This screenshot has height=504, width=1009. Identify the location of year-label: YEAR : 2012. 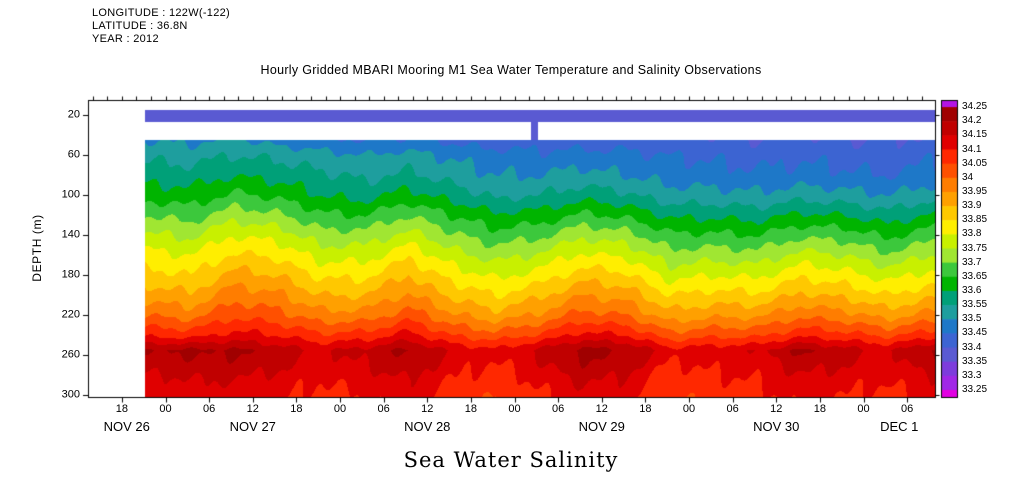
(125, 39).